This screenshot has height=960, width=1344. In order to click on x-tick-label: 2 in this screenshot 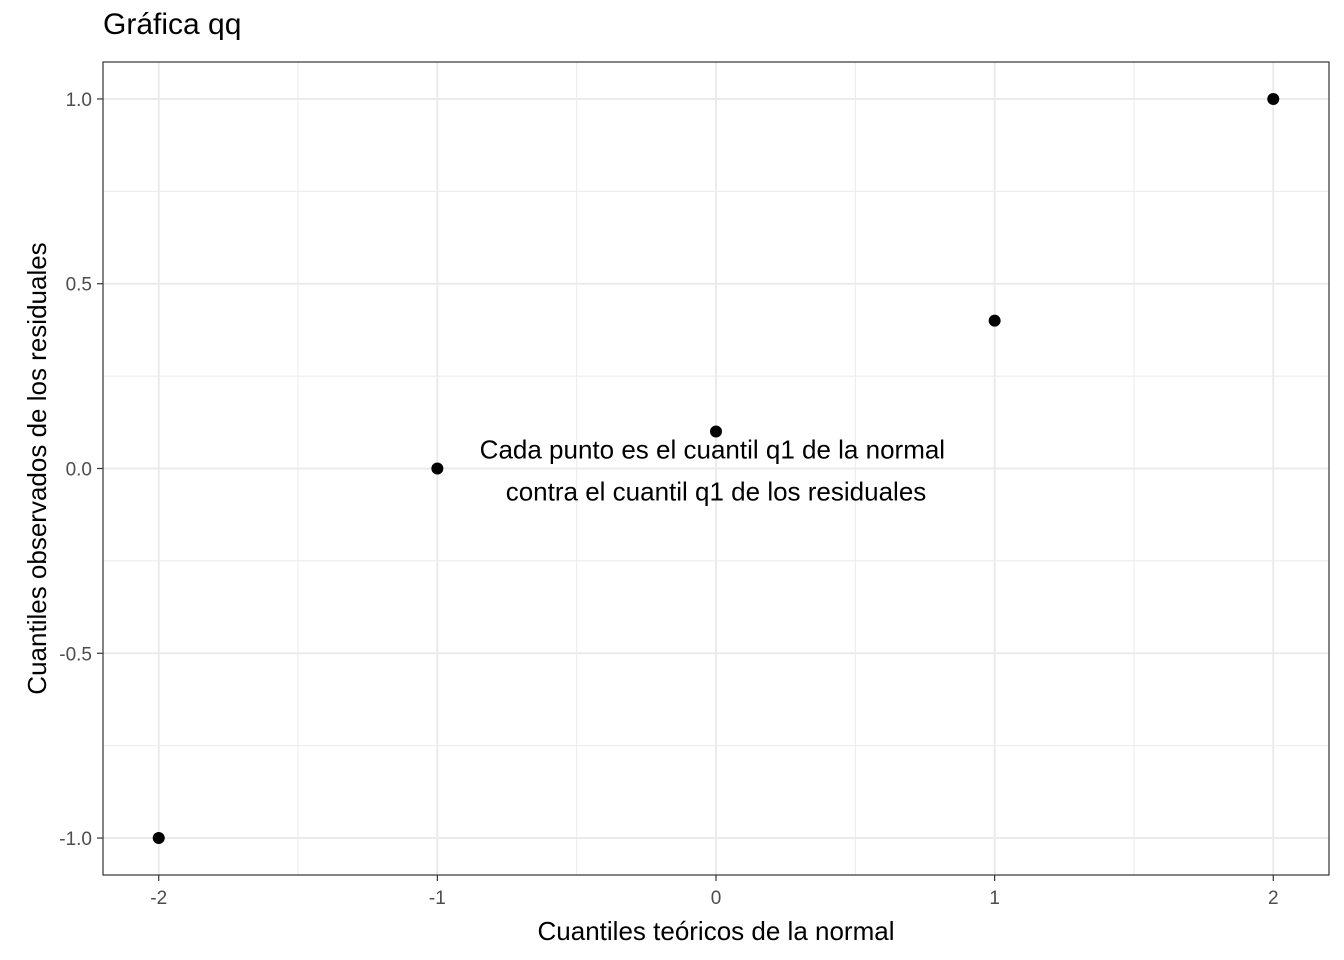, I will do `click(1273, 898)`.